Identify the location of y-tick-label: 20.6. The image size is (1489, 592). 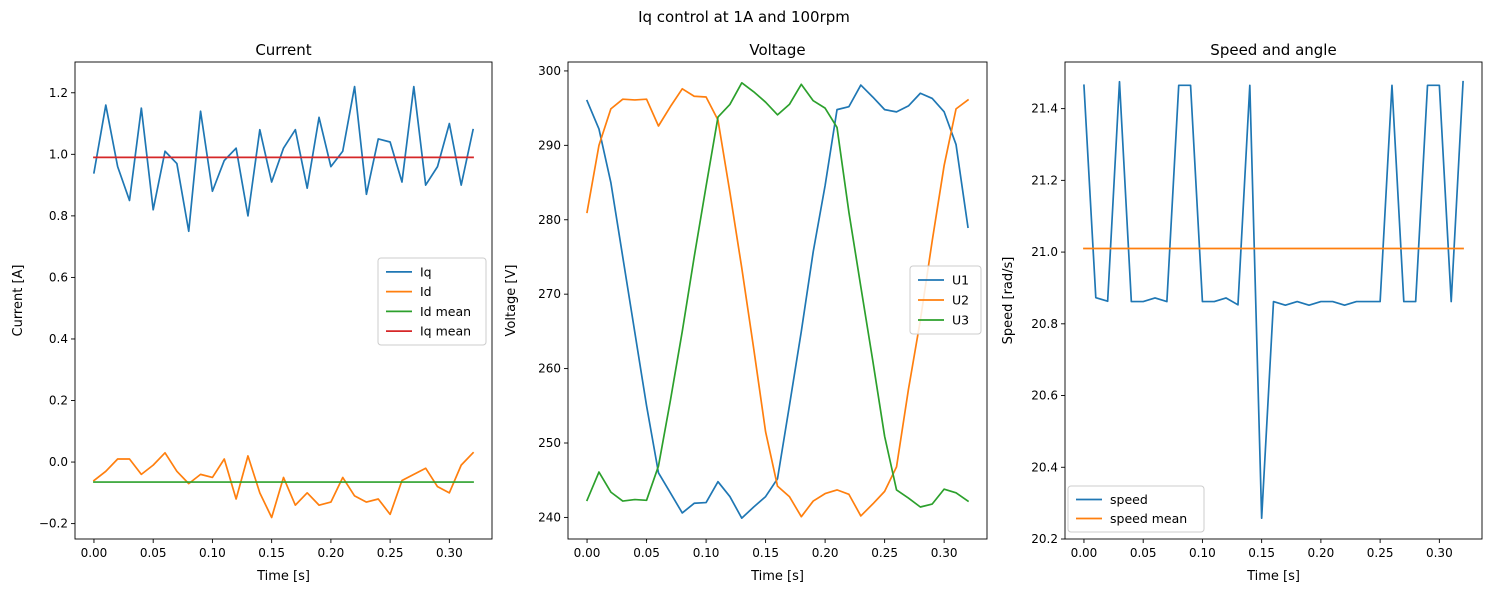
(1044, 396).